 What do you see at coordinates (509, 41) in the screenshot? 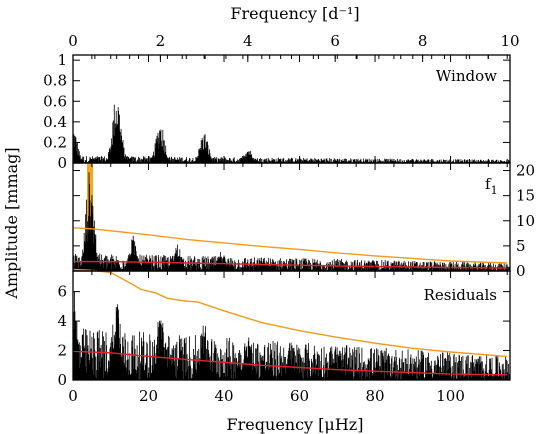
I see `top-tick-label: 10` at bounding box center [509, 41].